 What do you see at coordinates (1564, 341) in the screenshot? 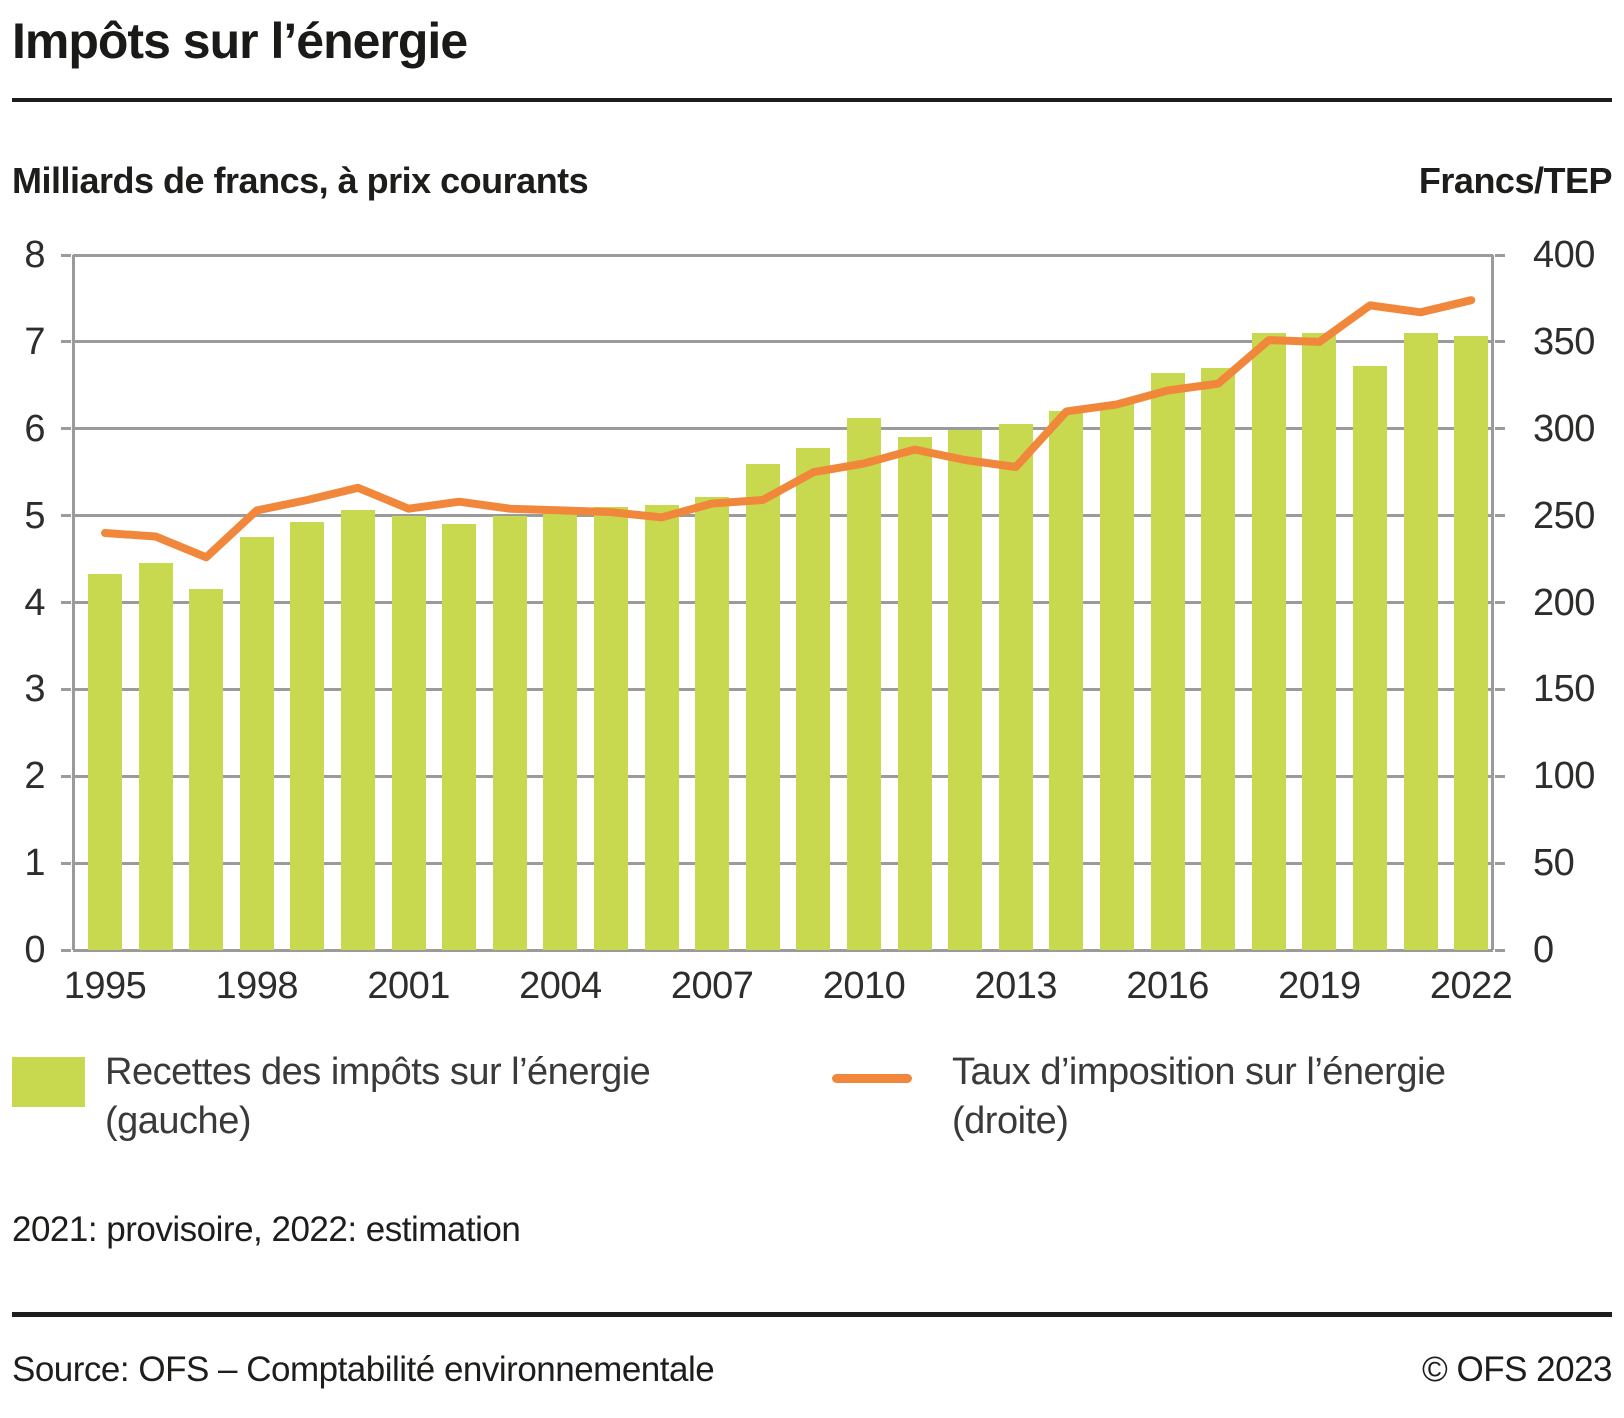
I see `right-axis-label-350: 350` at bounding box center [1564, 341].